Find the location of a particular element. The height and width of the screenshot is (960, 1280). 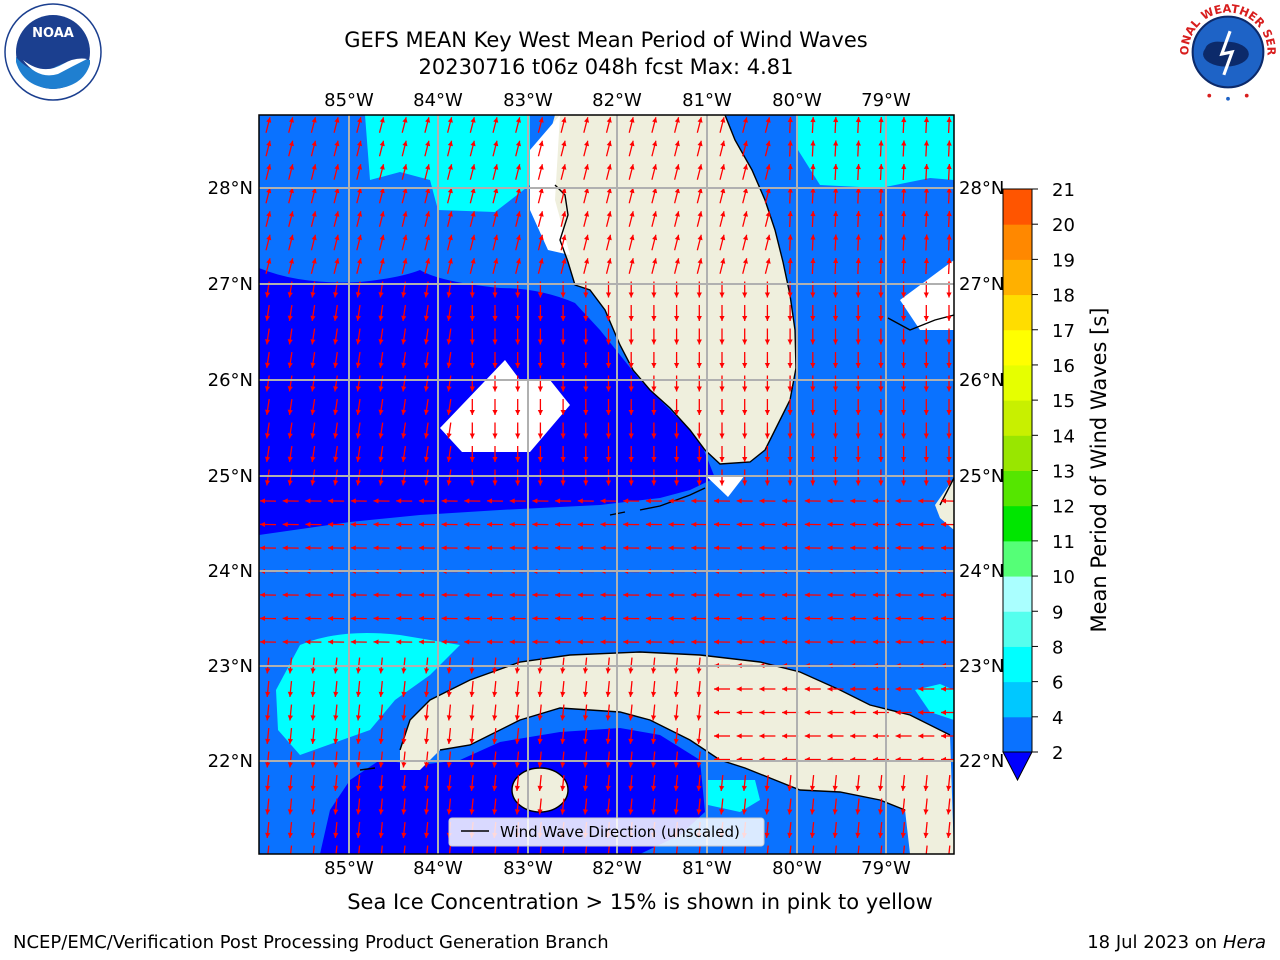

lon-label-top: 84°W is located at coordinates (438, 100).